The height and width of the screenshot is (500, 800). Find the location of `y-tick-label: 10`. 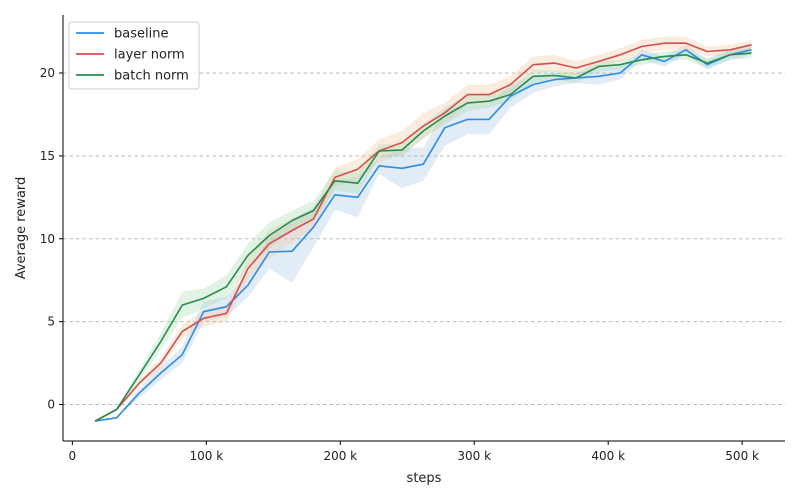

y-tick-label: 10 is located at coordinates (47, 239).